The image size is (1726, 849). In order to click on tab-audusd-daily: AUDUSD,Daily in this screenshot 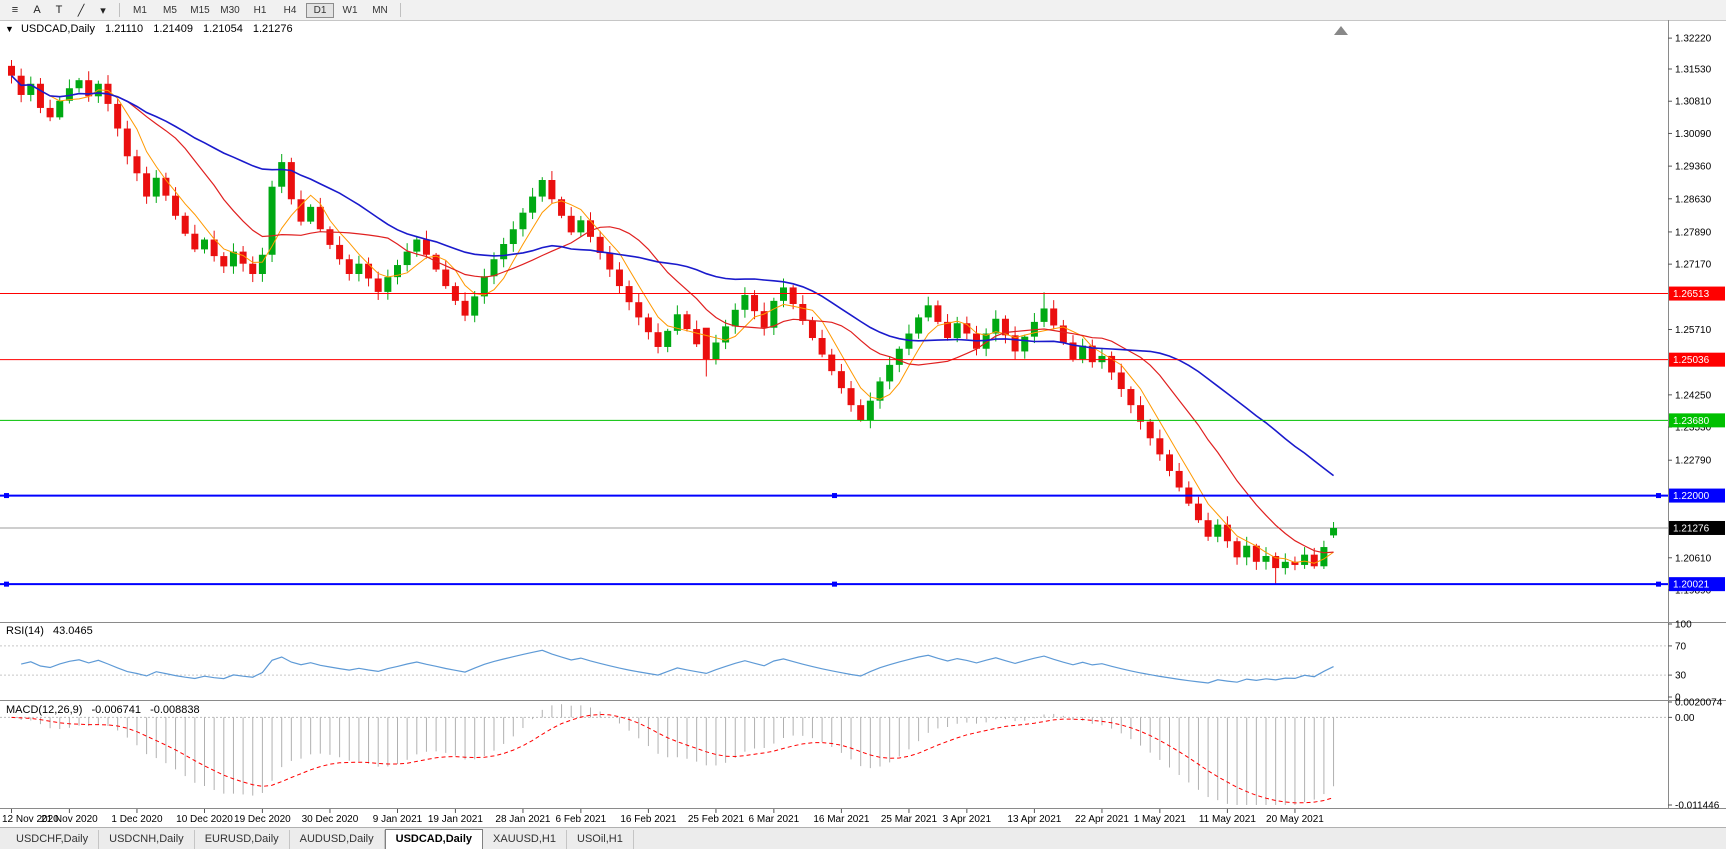, I will do `click(337, 839)`.